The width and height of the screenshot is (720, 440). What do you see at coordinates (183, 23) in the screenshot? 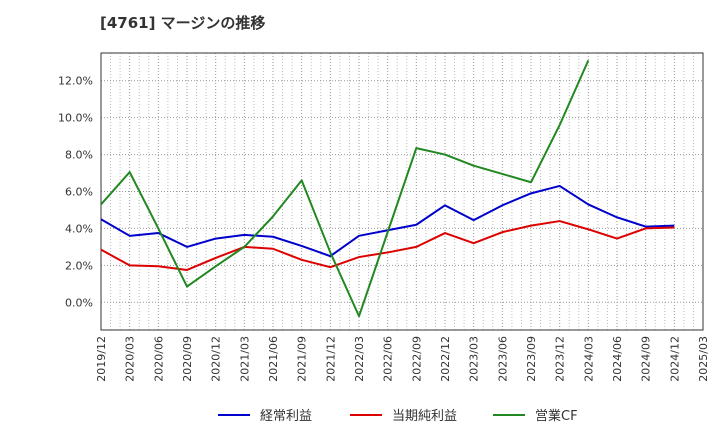
I see `chart-title: [4761] マージンの推移` at bounding box center [183, 23].